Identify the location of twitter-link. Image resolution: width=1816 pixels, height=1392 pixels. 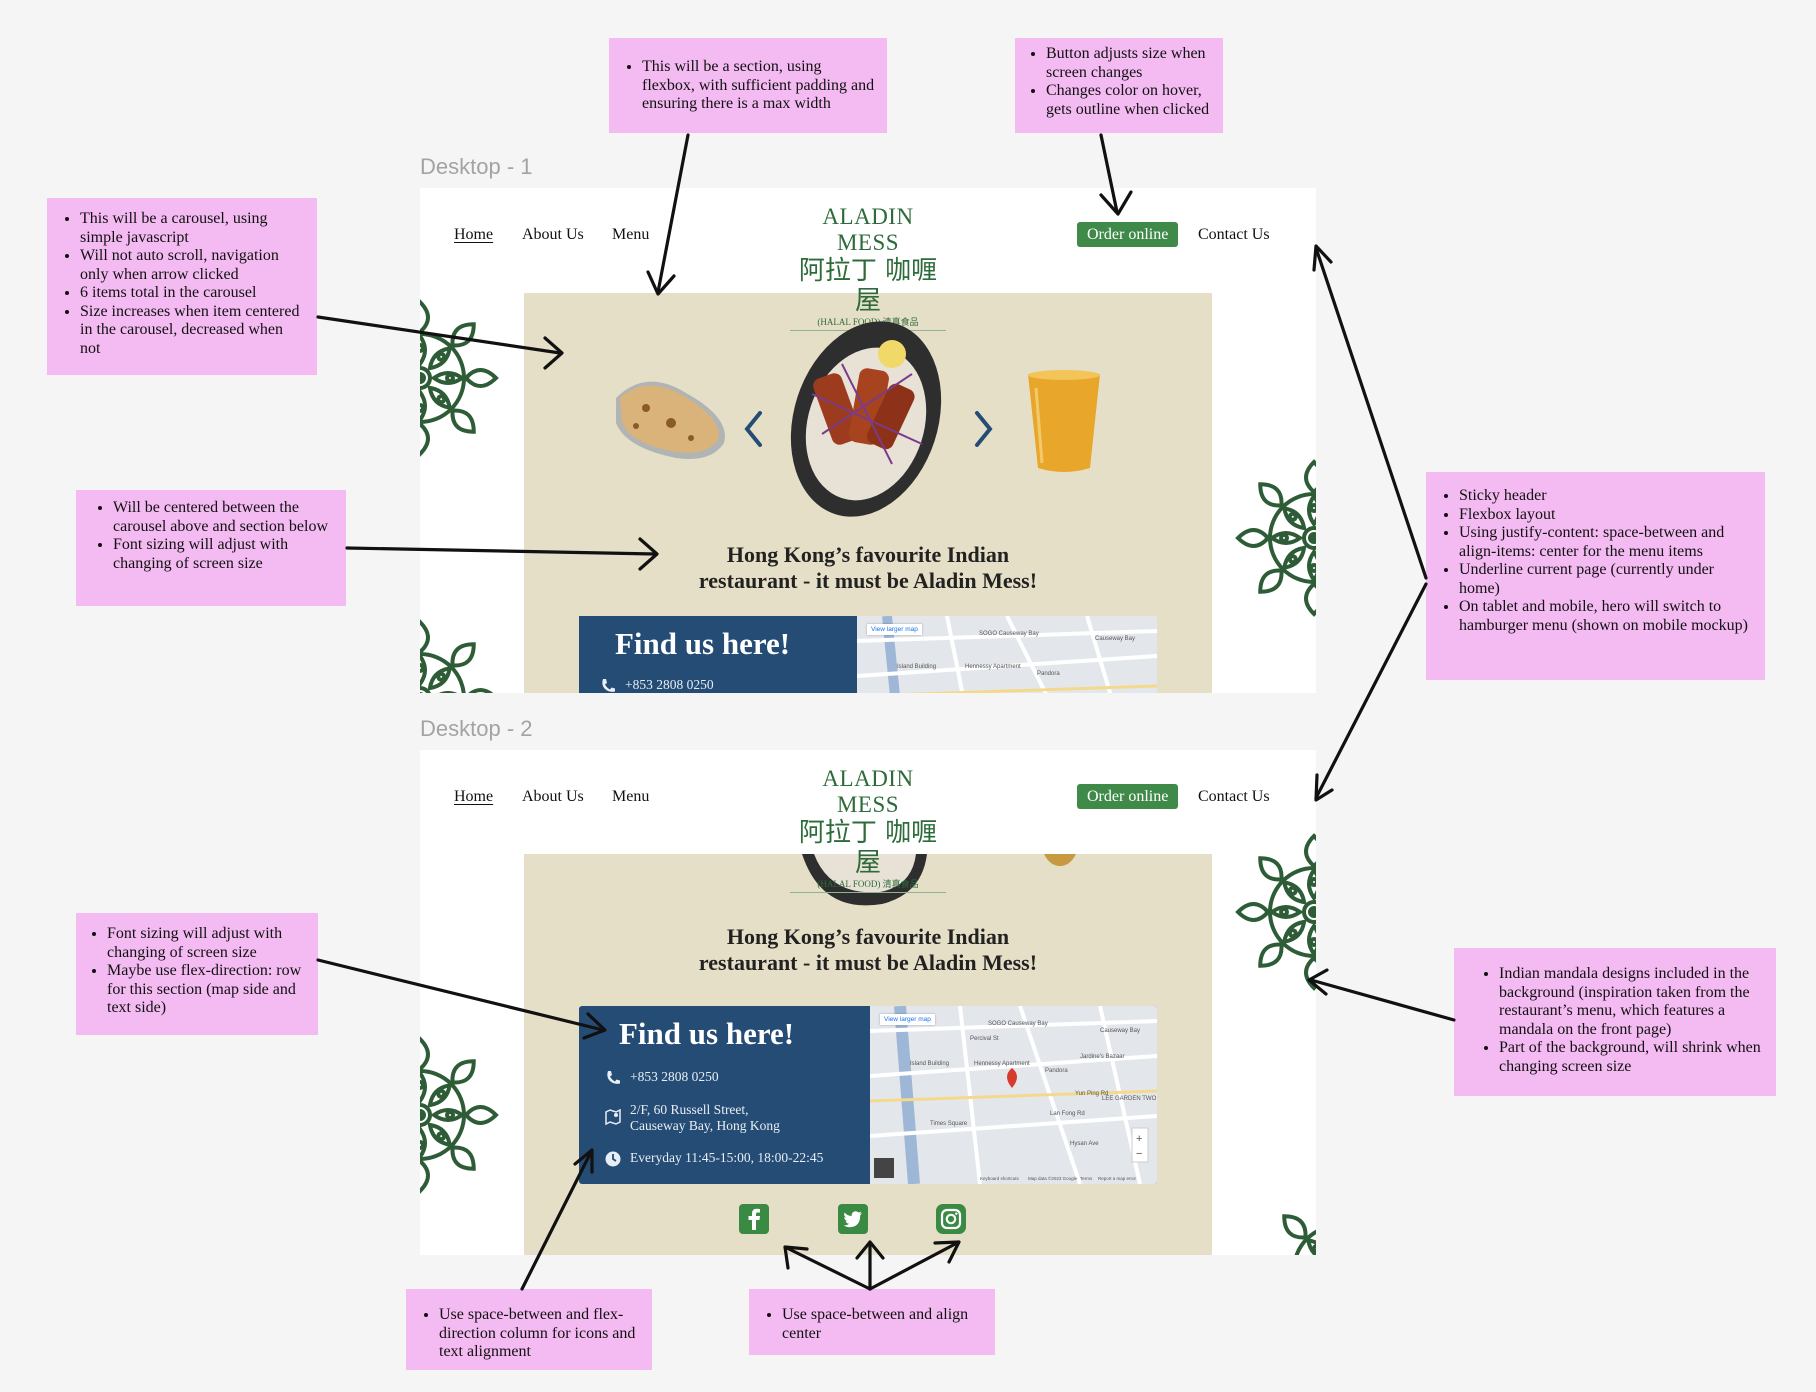
(853, 1219).